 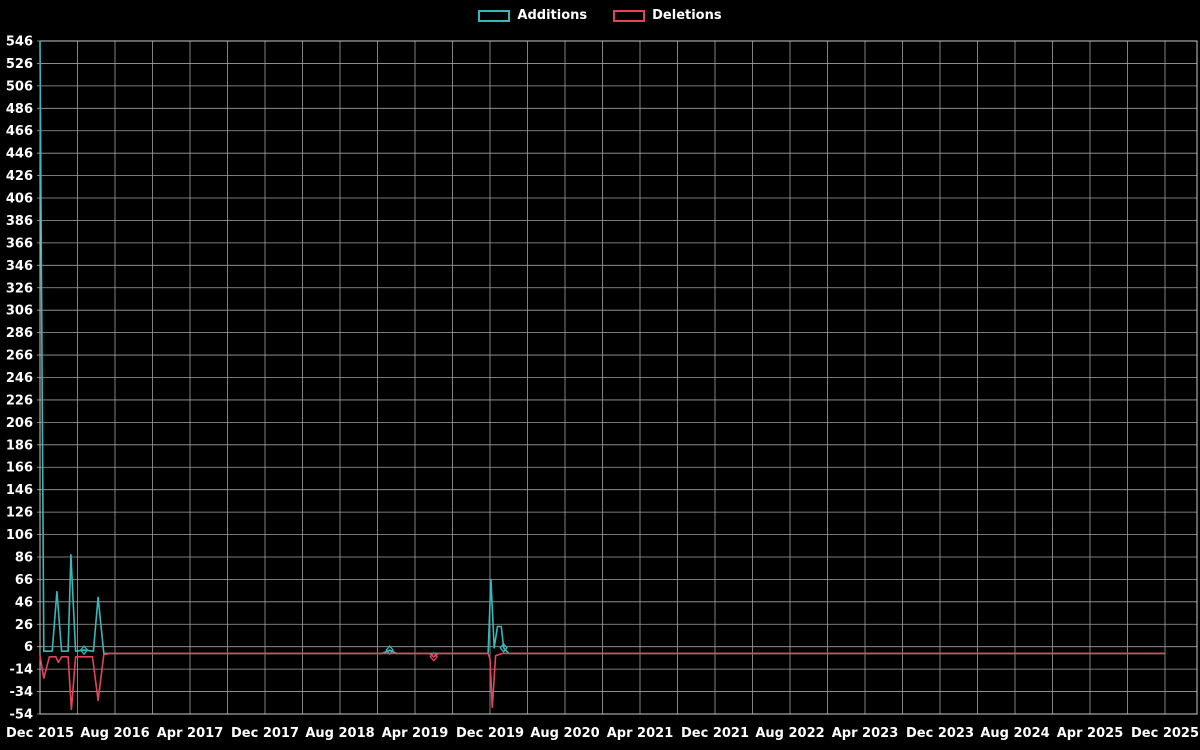 I want to click on y-tick-label: 206, so click(x=19, y=423).